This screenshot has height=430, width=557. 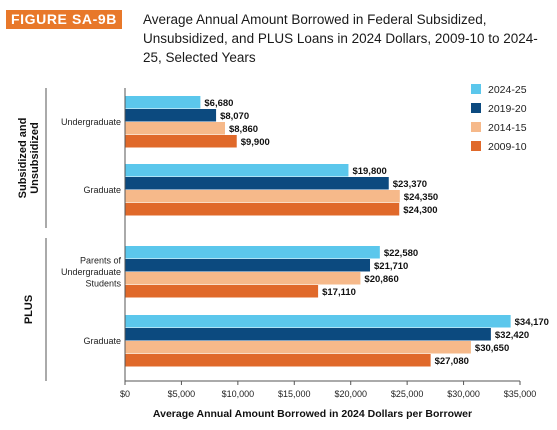 What do you see at coordinates (520, 394) in the screenshot?
I see `x-tick-label: $35,000` at bounding box center [520, 394].